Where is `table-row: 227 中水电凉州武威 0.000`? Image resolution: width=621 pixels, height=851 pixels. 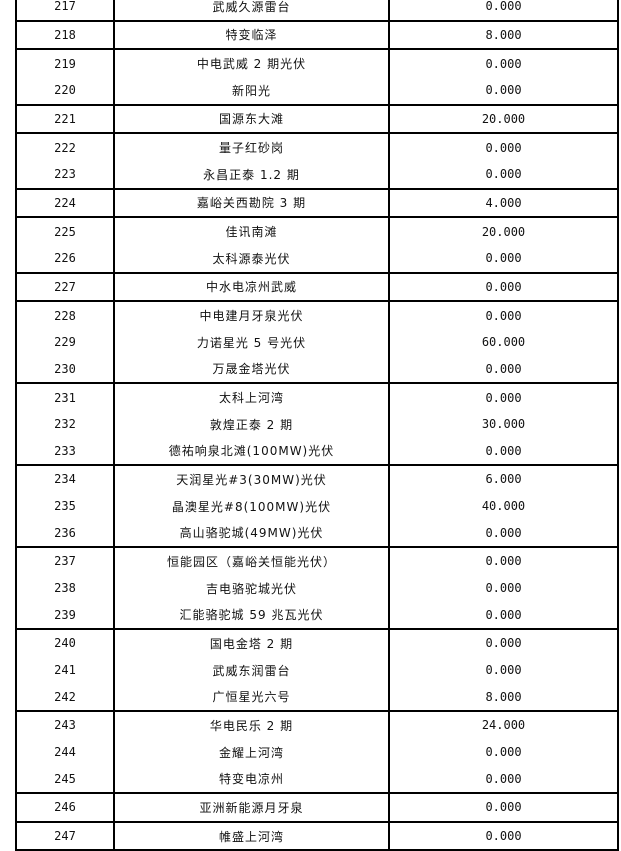
table-row: 227 中水电凉州武威 0.000 is located at coordinates (317, 287).